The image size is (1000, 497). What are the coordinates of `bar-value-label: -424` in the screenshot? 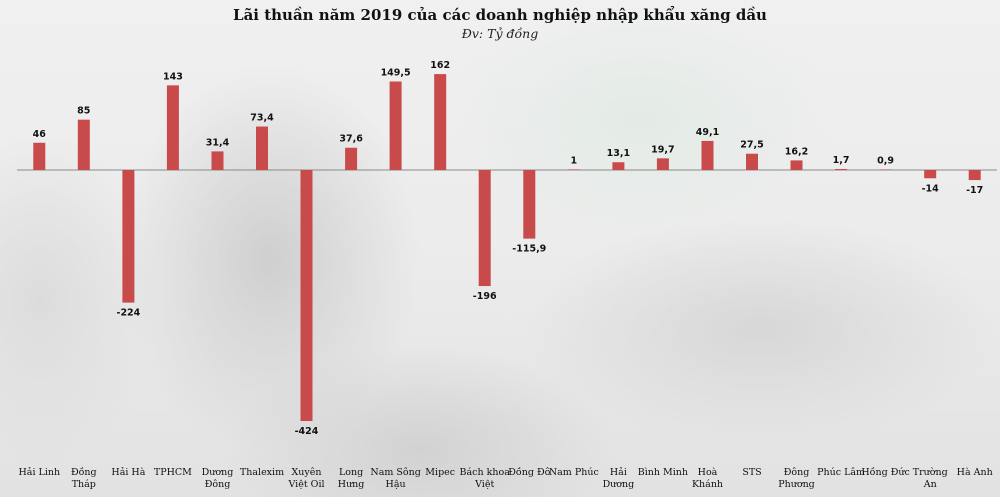 It's located at (307, 431).